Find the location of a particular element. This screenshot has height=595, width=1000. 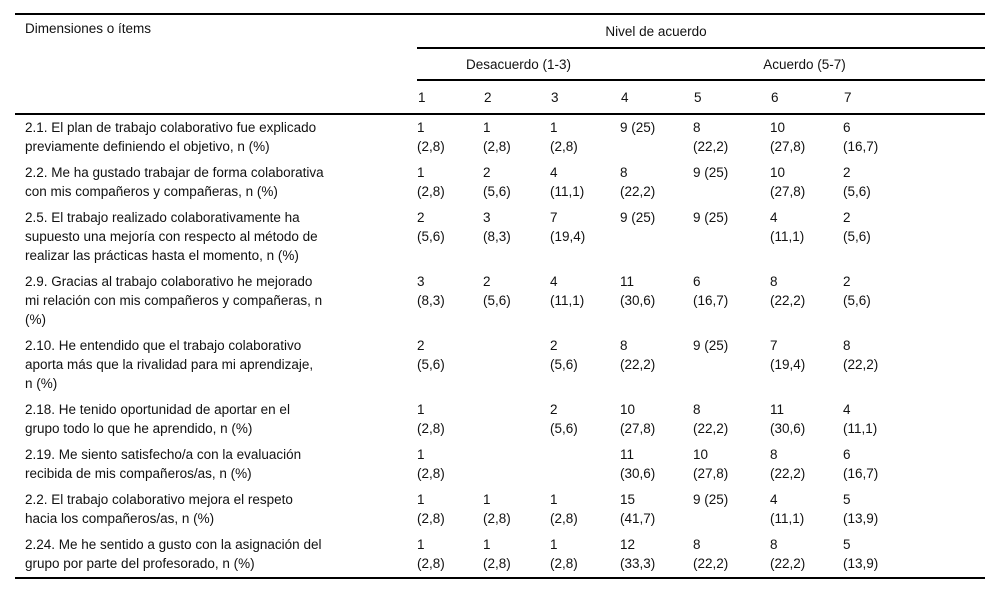

column-header-dimensiones: Dimensiones o ítems is located at coordinates (216, 64).